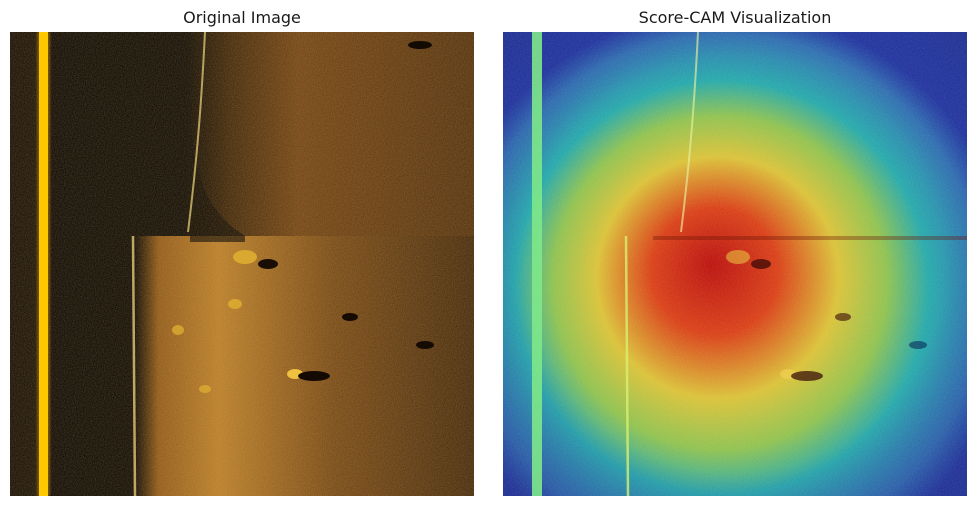 The width and height of the screenshot is (976, 506). Describe the element at coordinates (735, 17) in the screenshot. I see `score-cam-title: Score-CAM Visualization` at that location.